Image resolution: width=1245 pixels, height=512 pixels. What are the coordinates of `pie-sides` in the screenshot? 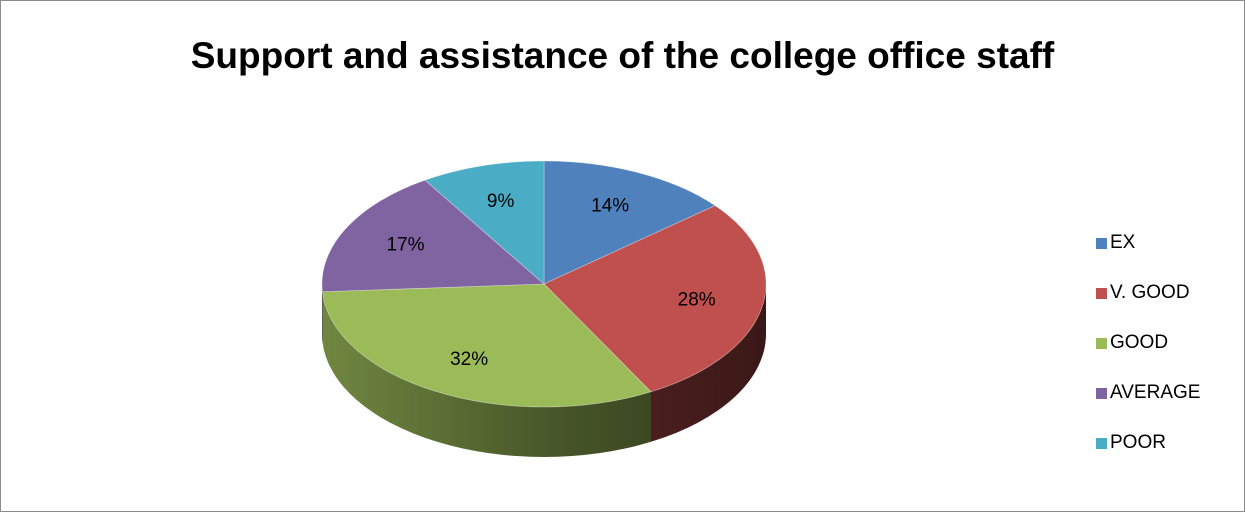 It's located at (543, 371).